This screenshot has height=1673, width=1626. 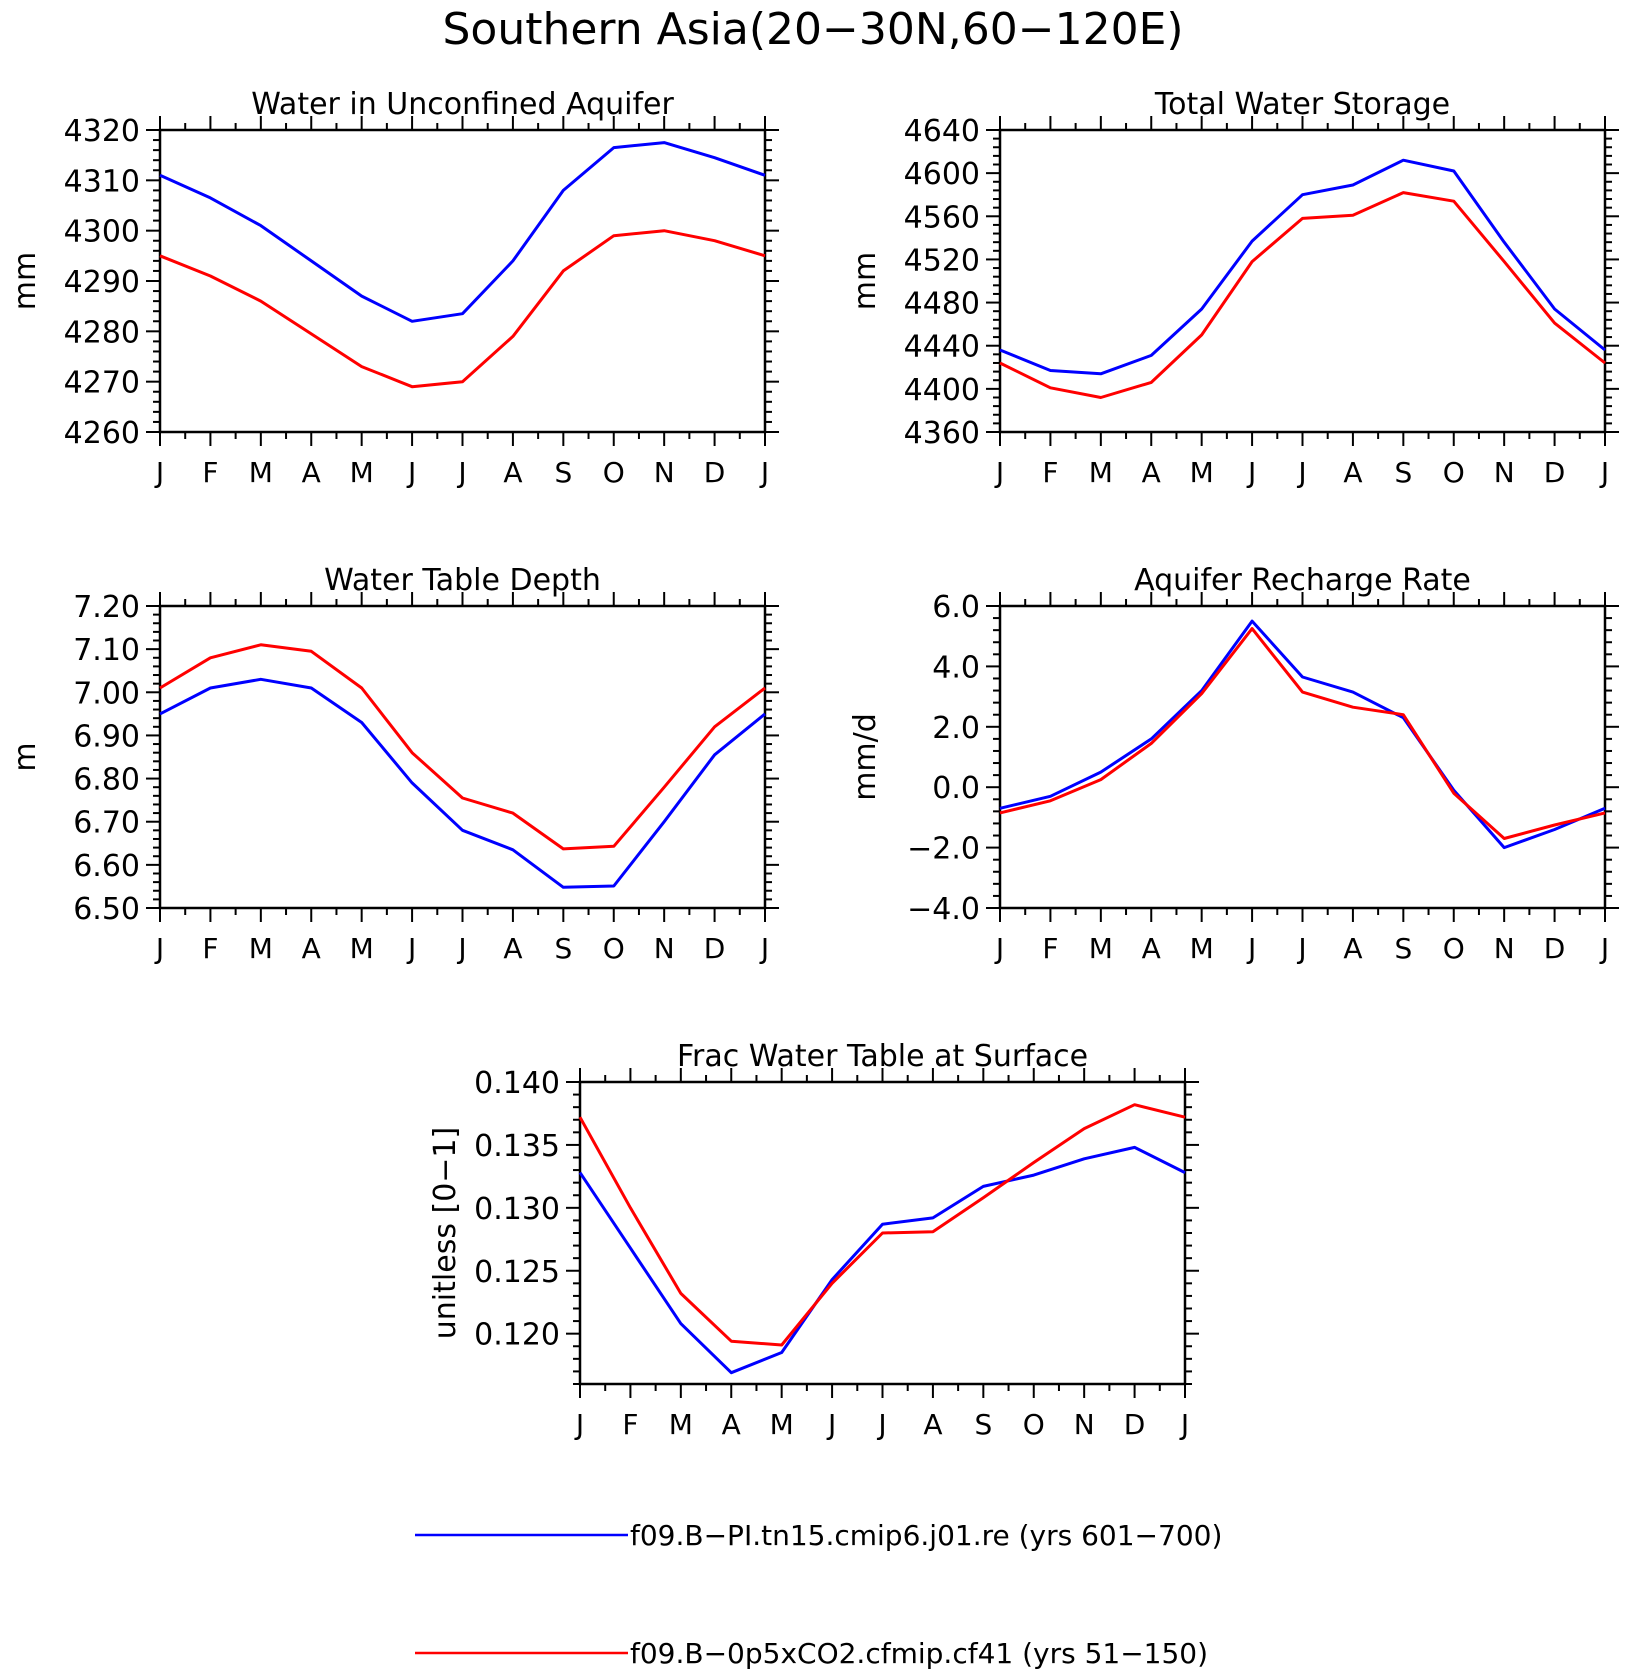 What do you see at coordinates (106, 866) in the screenshot?
I see `y-tick-label: 6.60` at bounding box center [106, 866].